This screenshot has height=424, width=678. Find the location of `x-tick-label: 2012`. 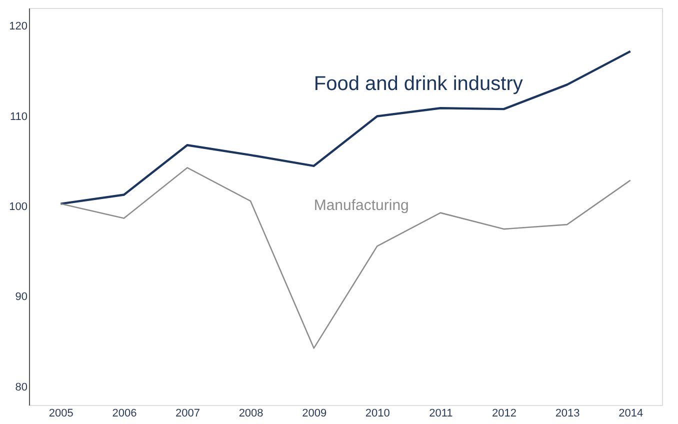

x-tick-label: 2012 is located at coordinates (504, 414).